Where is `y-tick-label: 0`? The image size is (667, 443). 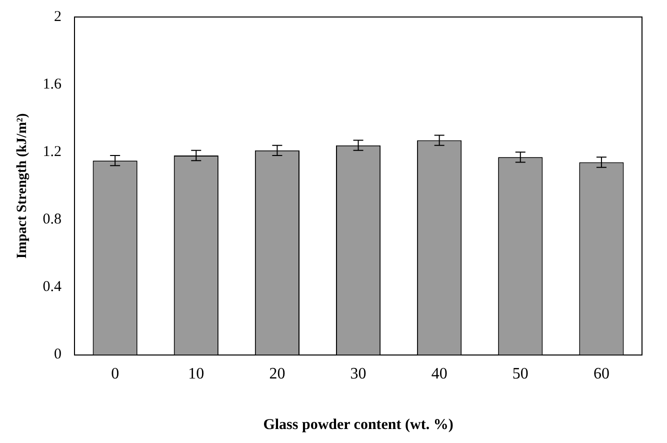
y-tick-label: 0 is located at coordinates (58, 354).